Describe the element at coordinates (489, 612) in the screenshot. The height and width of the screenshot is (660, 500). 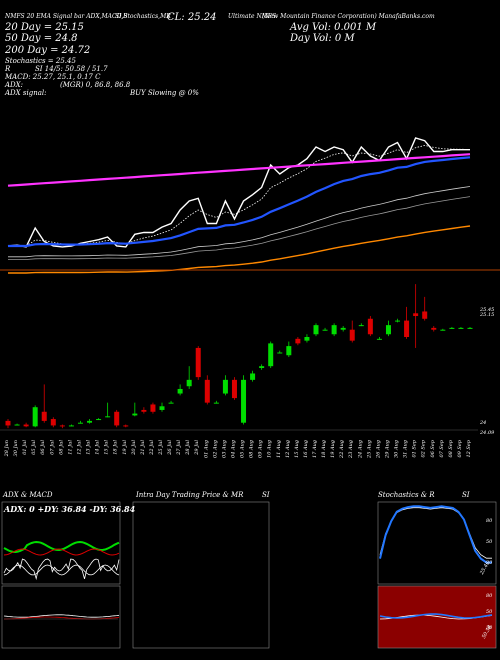
I see `si-axis-50: 50` at that location.